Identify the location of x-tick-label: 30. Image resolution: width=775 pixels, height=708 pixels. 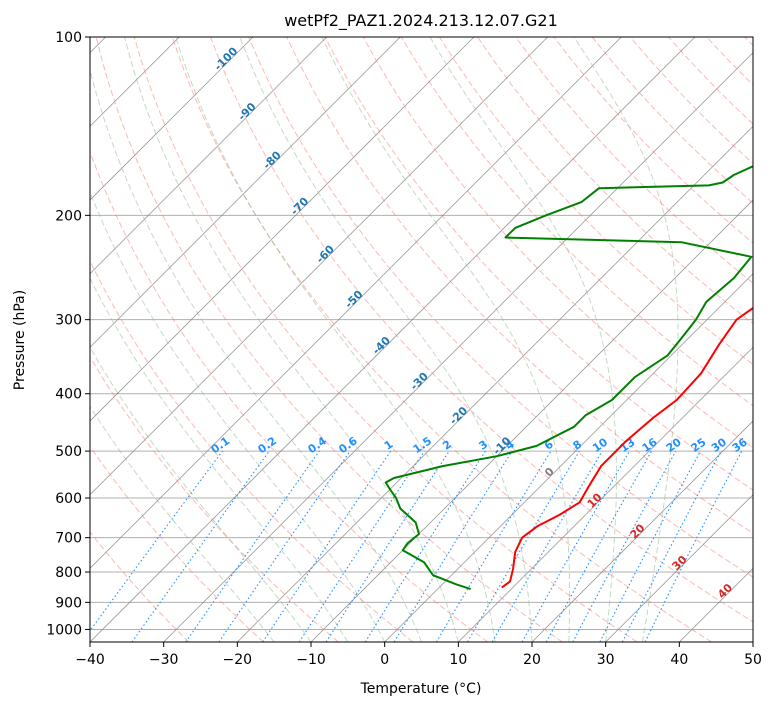
(606, 660).